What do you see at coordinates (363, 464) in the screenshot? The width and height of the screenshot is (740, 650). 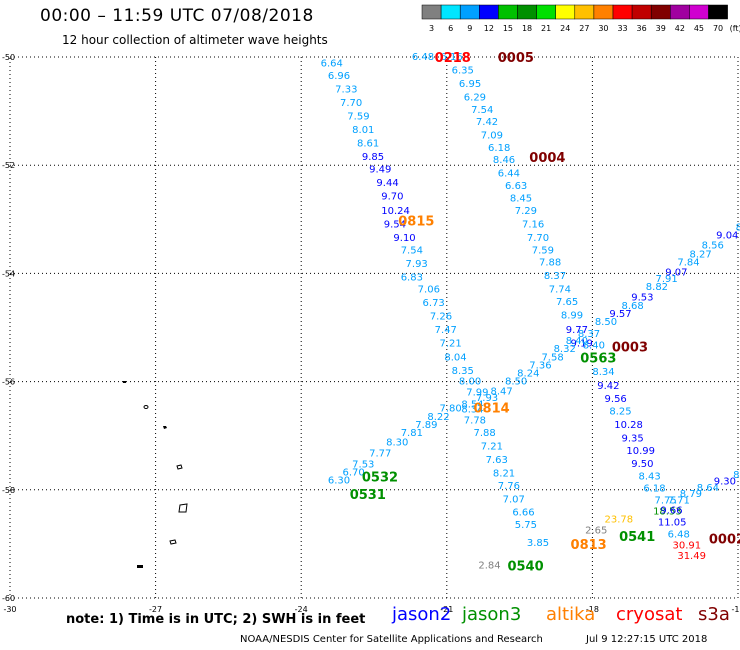 I see `wave-height-value: 7.53` at bounding box center [363, 464].